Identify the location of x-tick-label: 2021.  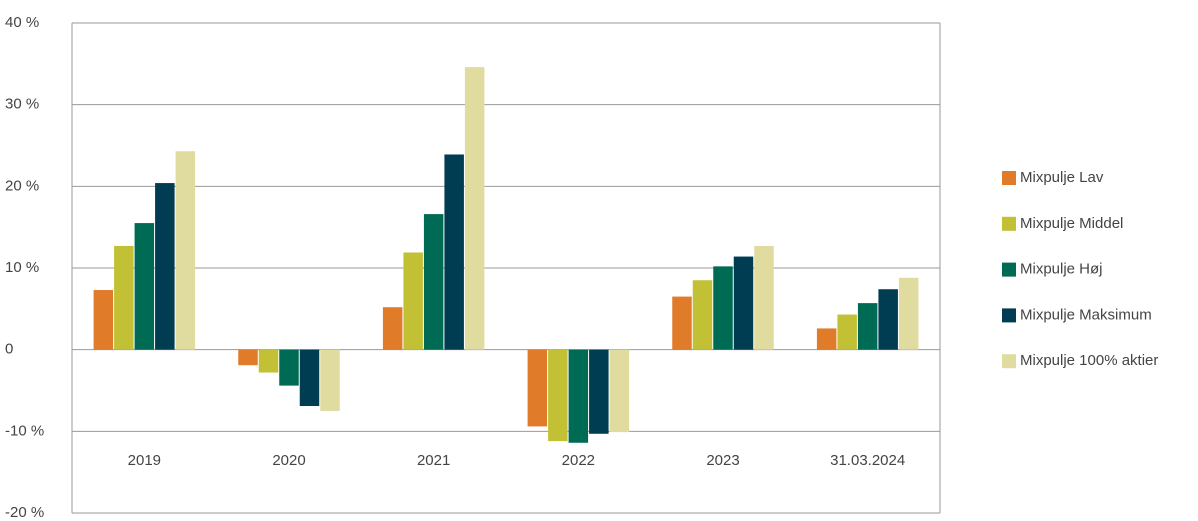
(433, 460).